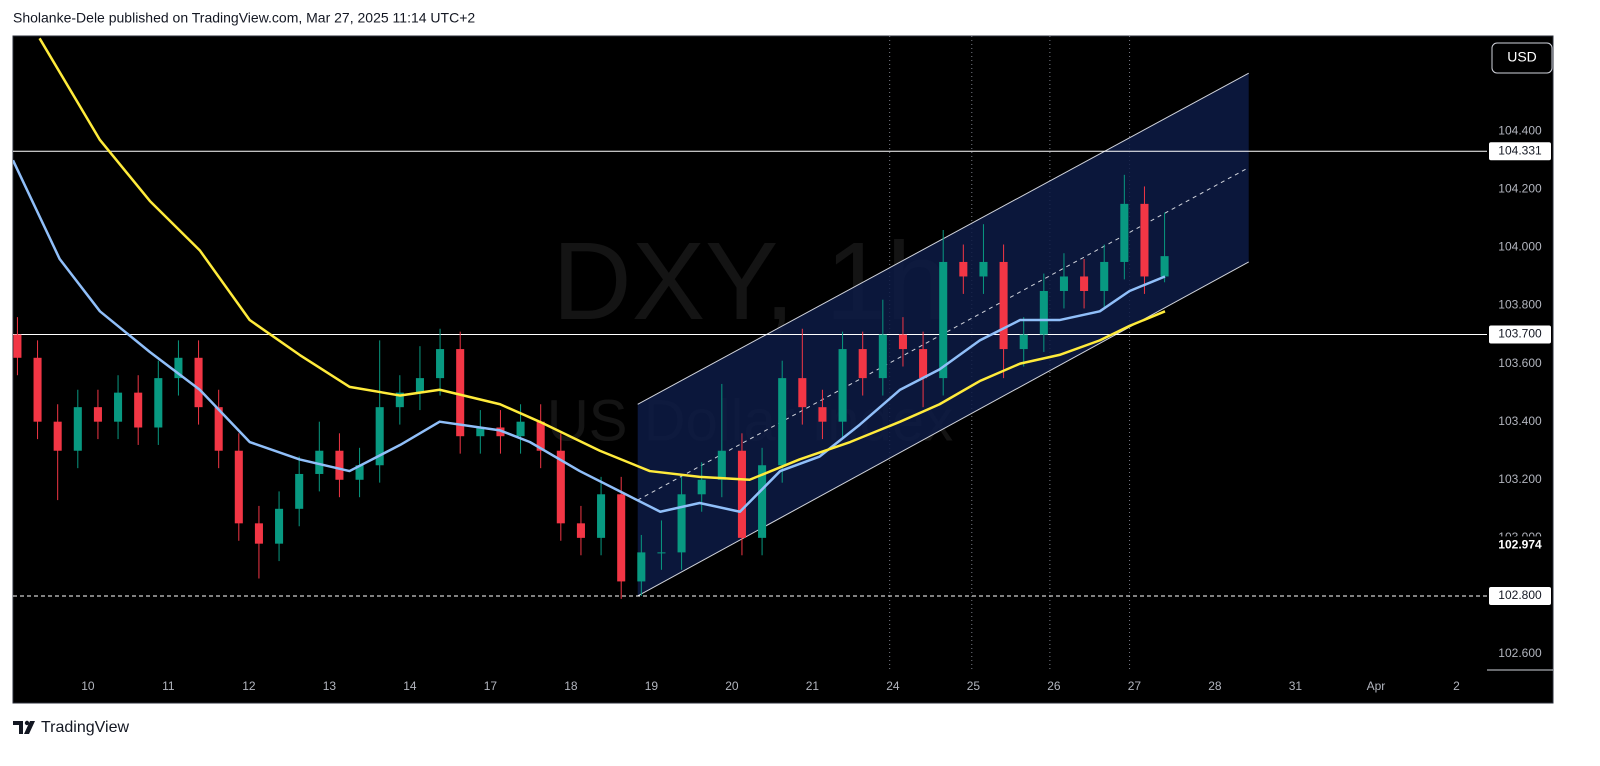 This screenshot has height=766, width=1600. Describe the element at coordinates (813, 686) in the screenshot. I see `x-tick-label: 21` at that location.